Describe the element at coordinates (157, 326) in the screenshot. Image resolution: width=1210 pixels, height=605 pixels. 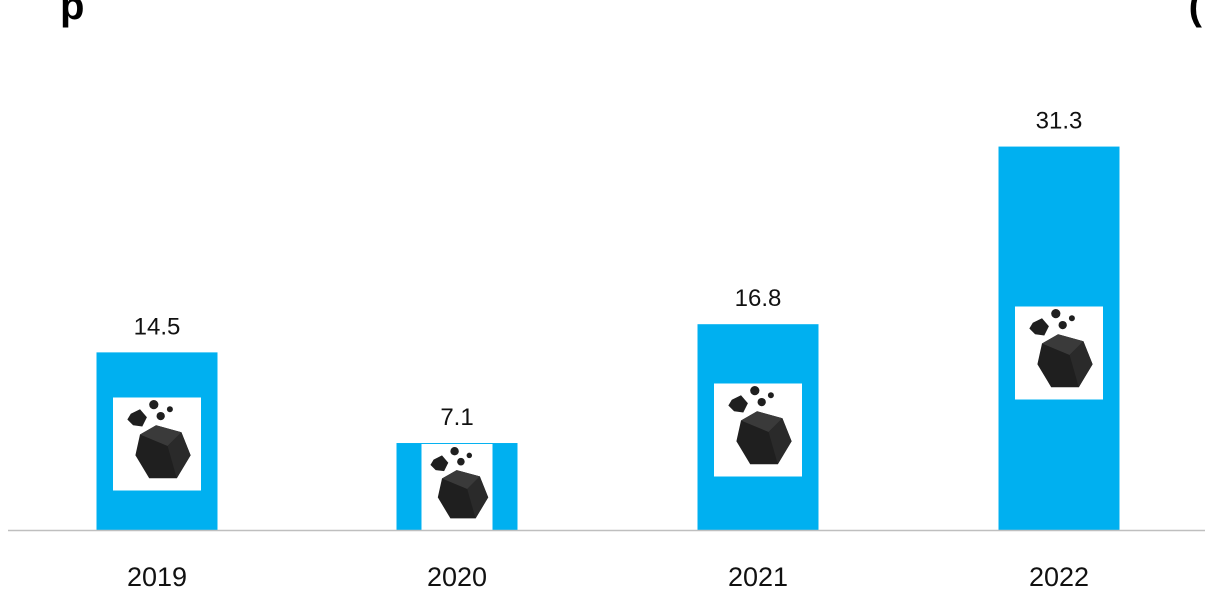
I see `value-label-2019: 14.5` at that location.